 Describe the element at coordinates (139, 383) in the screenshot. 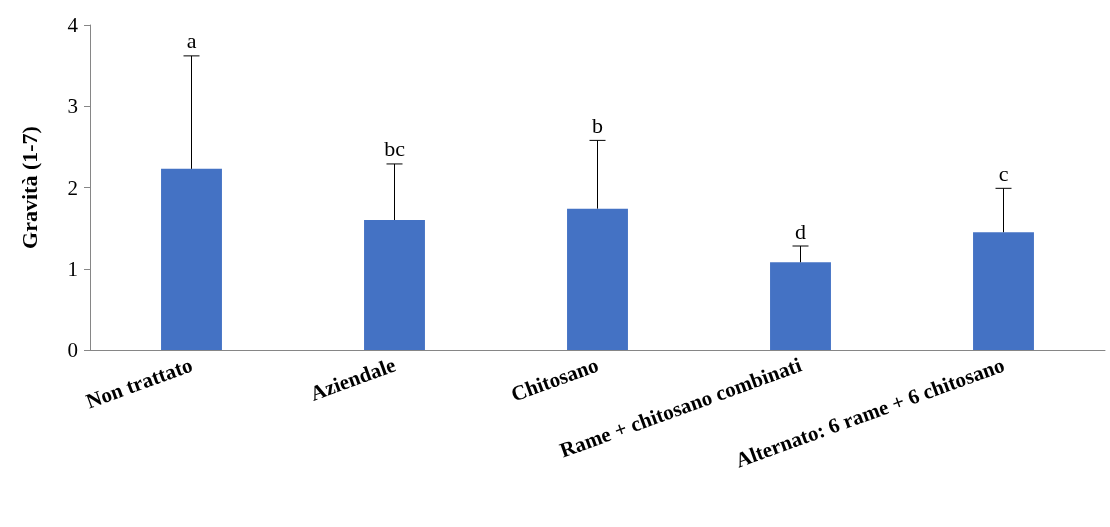

I see `x-tick-label: Non trattato` at that location.